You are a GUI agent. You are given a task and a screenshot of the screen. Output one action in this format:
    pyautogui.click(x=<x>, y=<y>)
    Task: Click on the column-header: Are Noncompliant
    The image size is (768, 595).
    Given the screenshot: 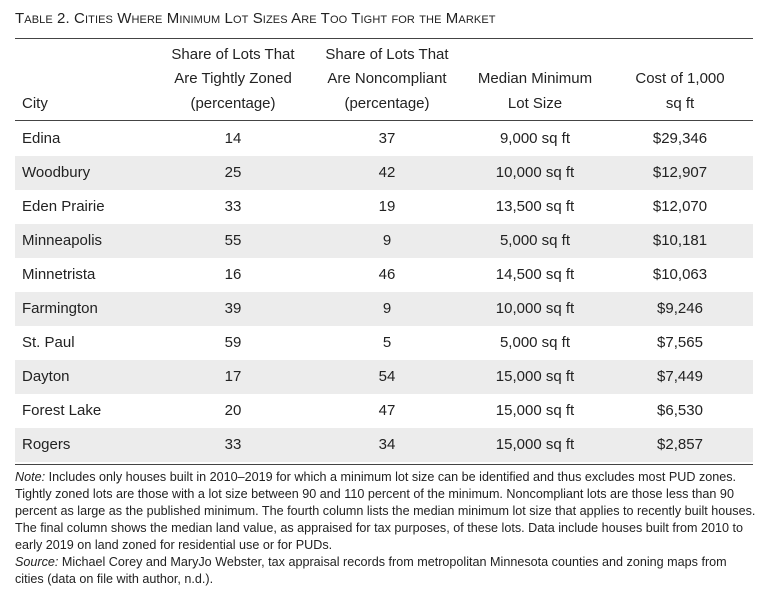 What is the action you would take?
    pyautogui.click(x=387, y=78)
    